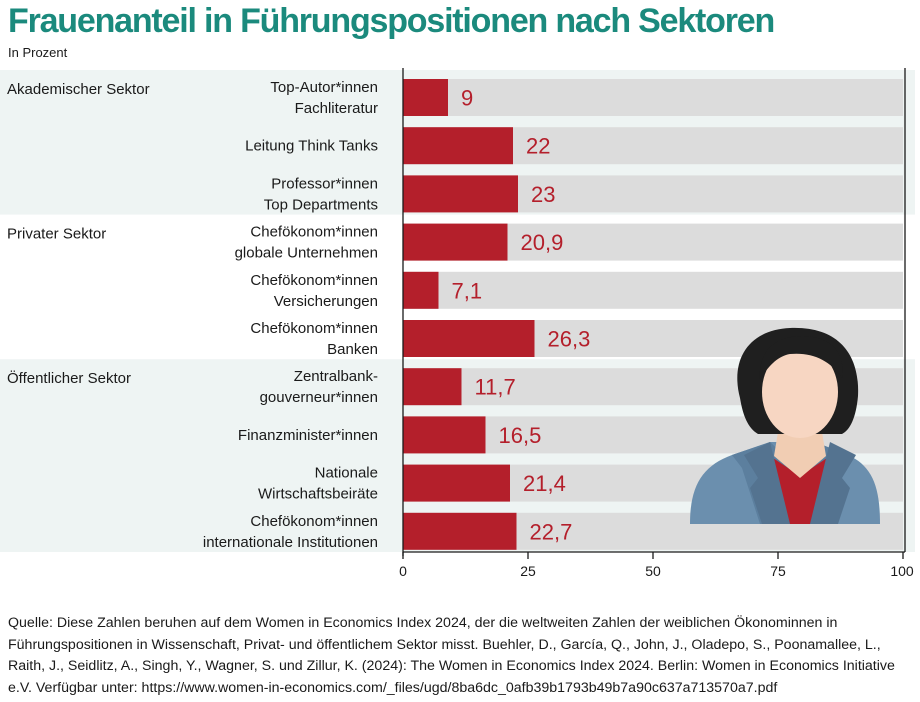 Image resolution: width=920 pixels, height=702 pixels. Describe the element at coordinates (785, 425) in the screenshot. I see `woman-avatar-icon` at that location.